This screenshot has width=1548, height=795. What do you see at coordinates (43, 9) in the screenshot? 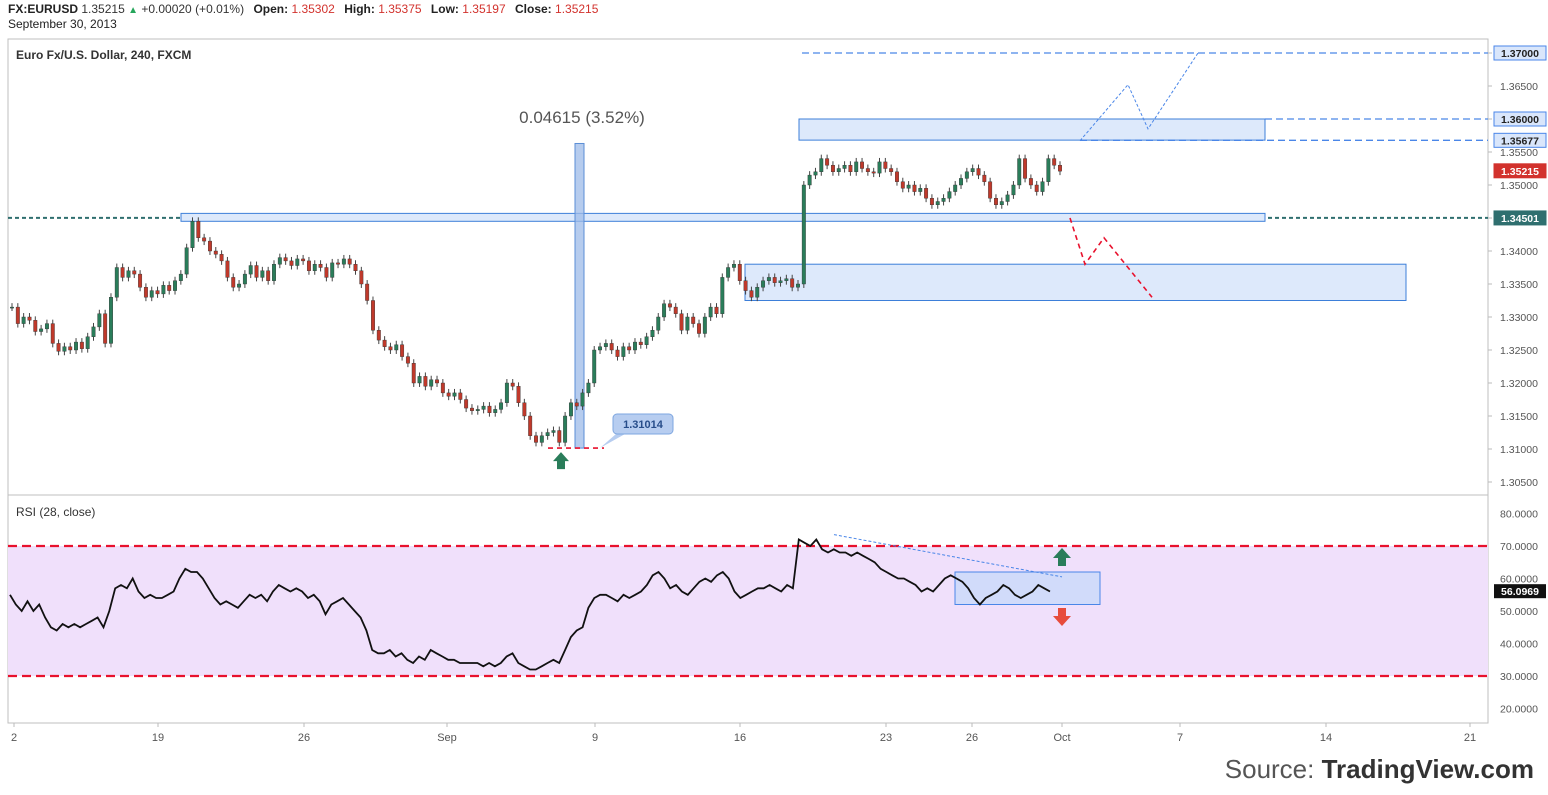
I see `symbol-name: FX:EURUSD` at bounding box center [43, 9].